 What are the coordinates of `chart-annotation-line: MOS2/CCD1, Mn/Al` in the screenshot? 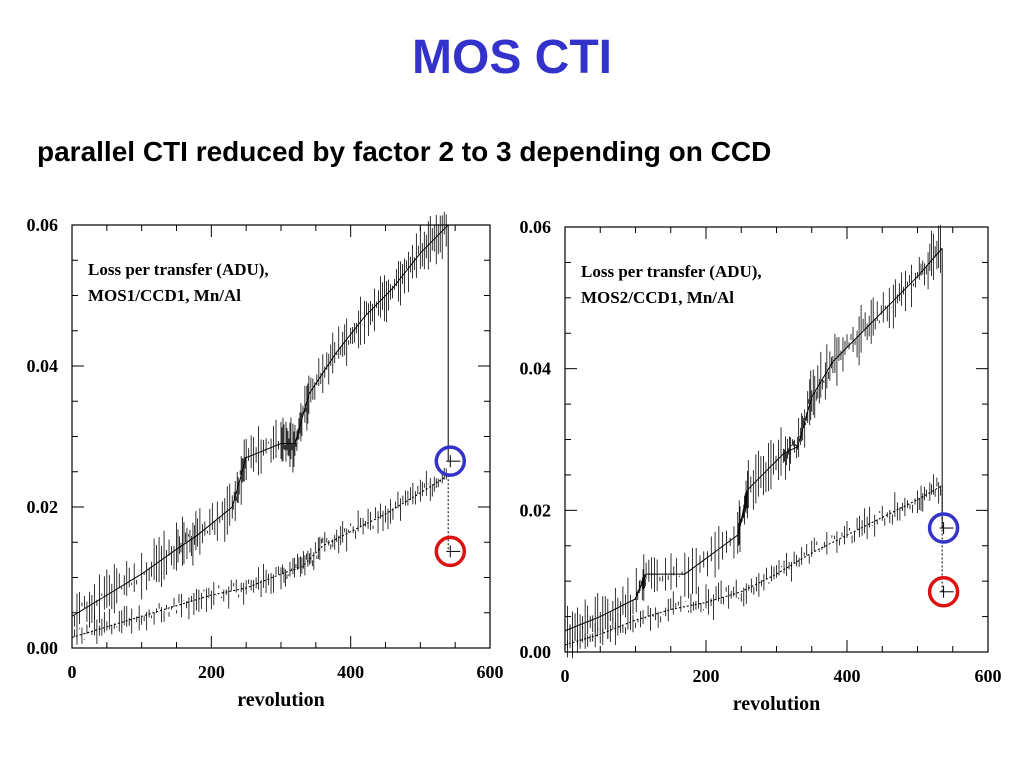 It's located at (657, 297).